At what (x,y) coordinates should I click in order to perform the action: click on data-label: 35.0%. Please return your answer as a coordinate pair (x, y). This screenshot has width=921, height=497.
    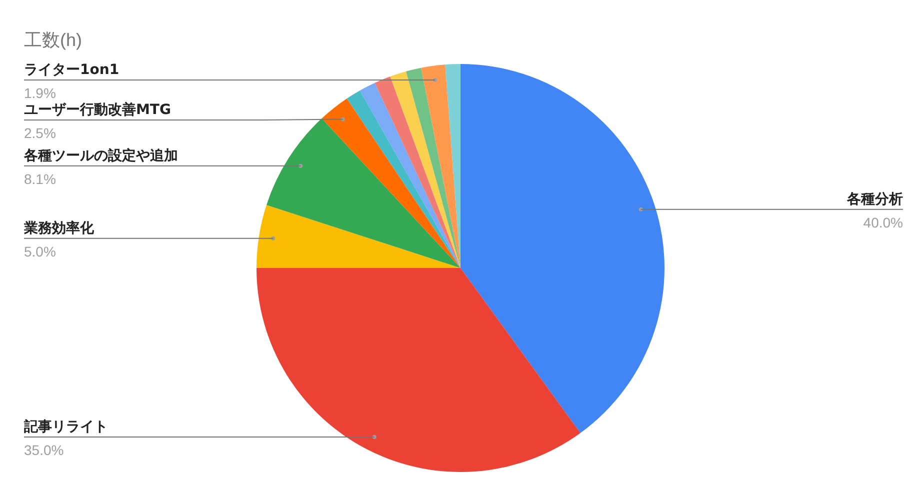
    Looking at the image, I should click on (44, 450).